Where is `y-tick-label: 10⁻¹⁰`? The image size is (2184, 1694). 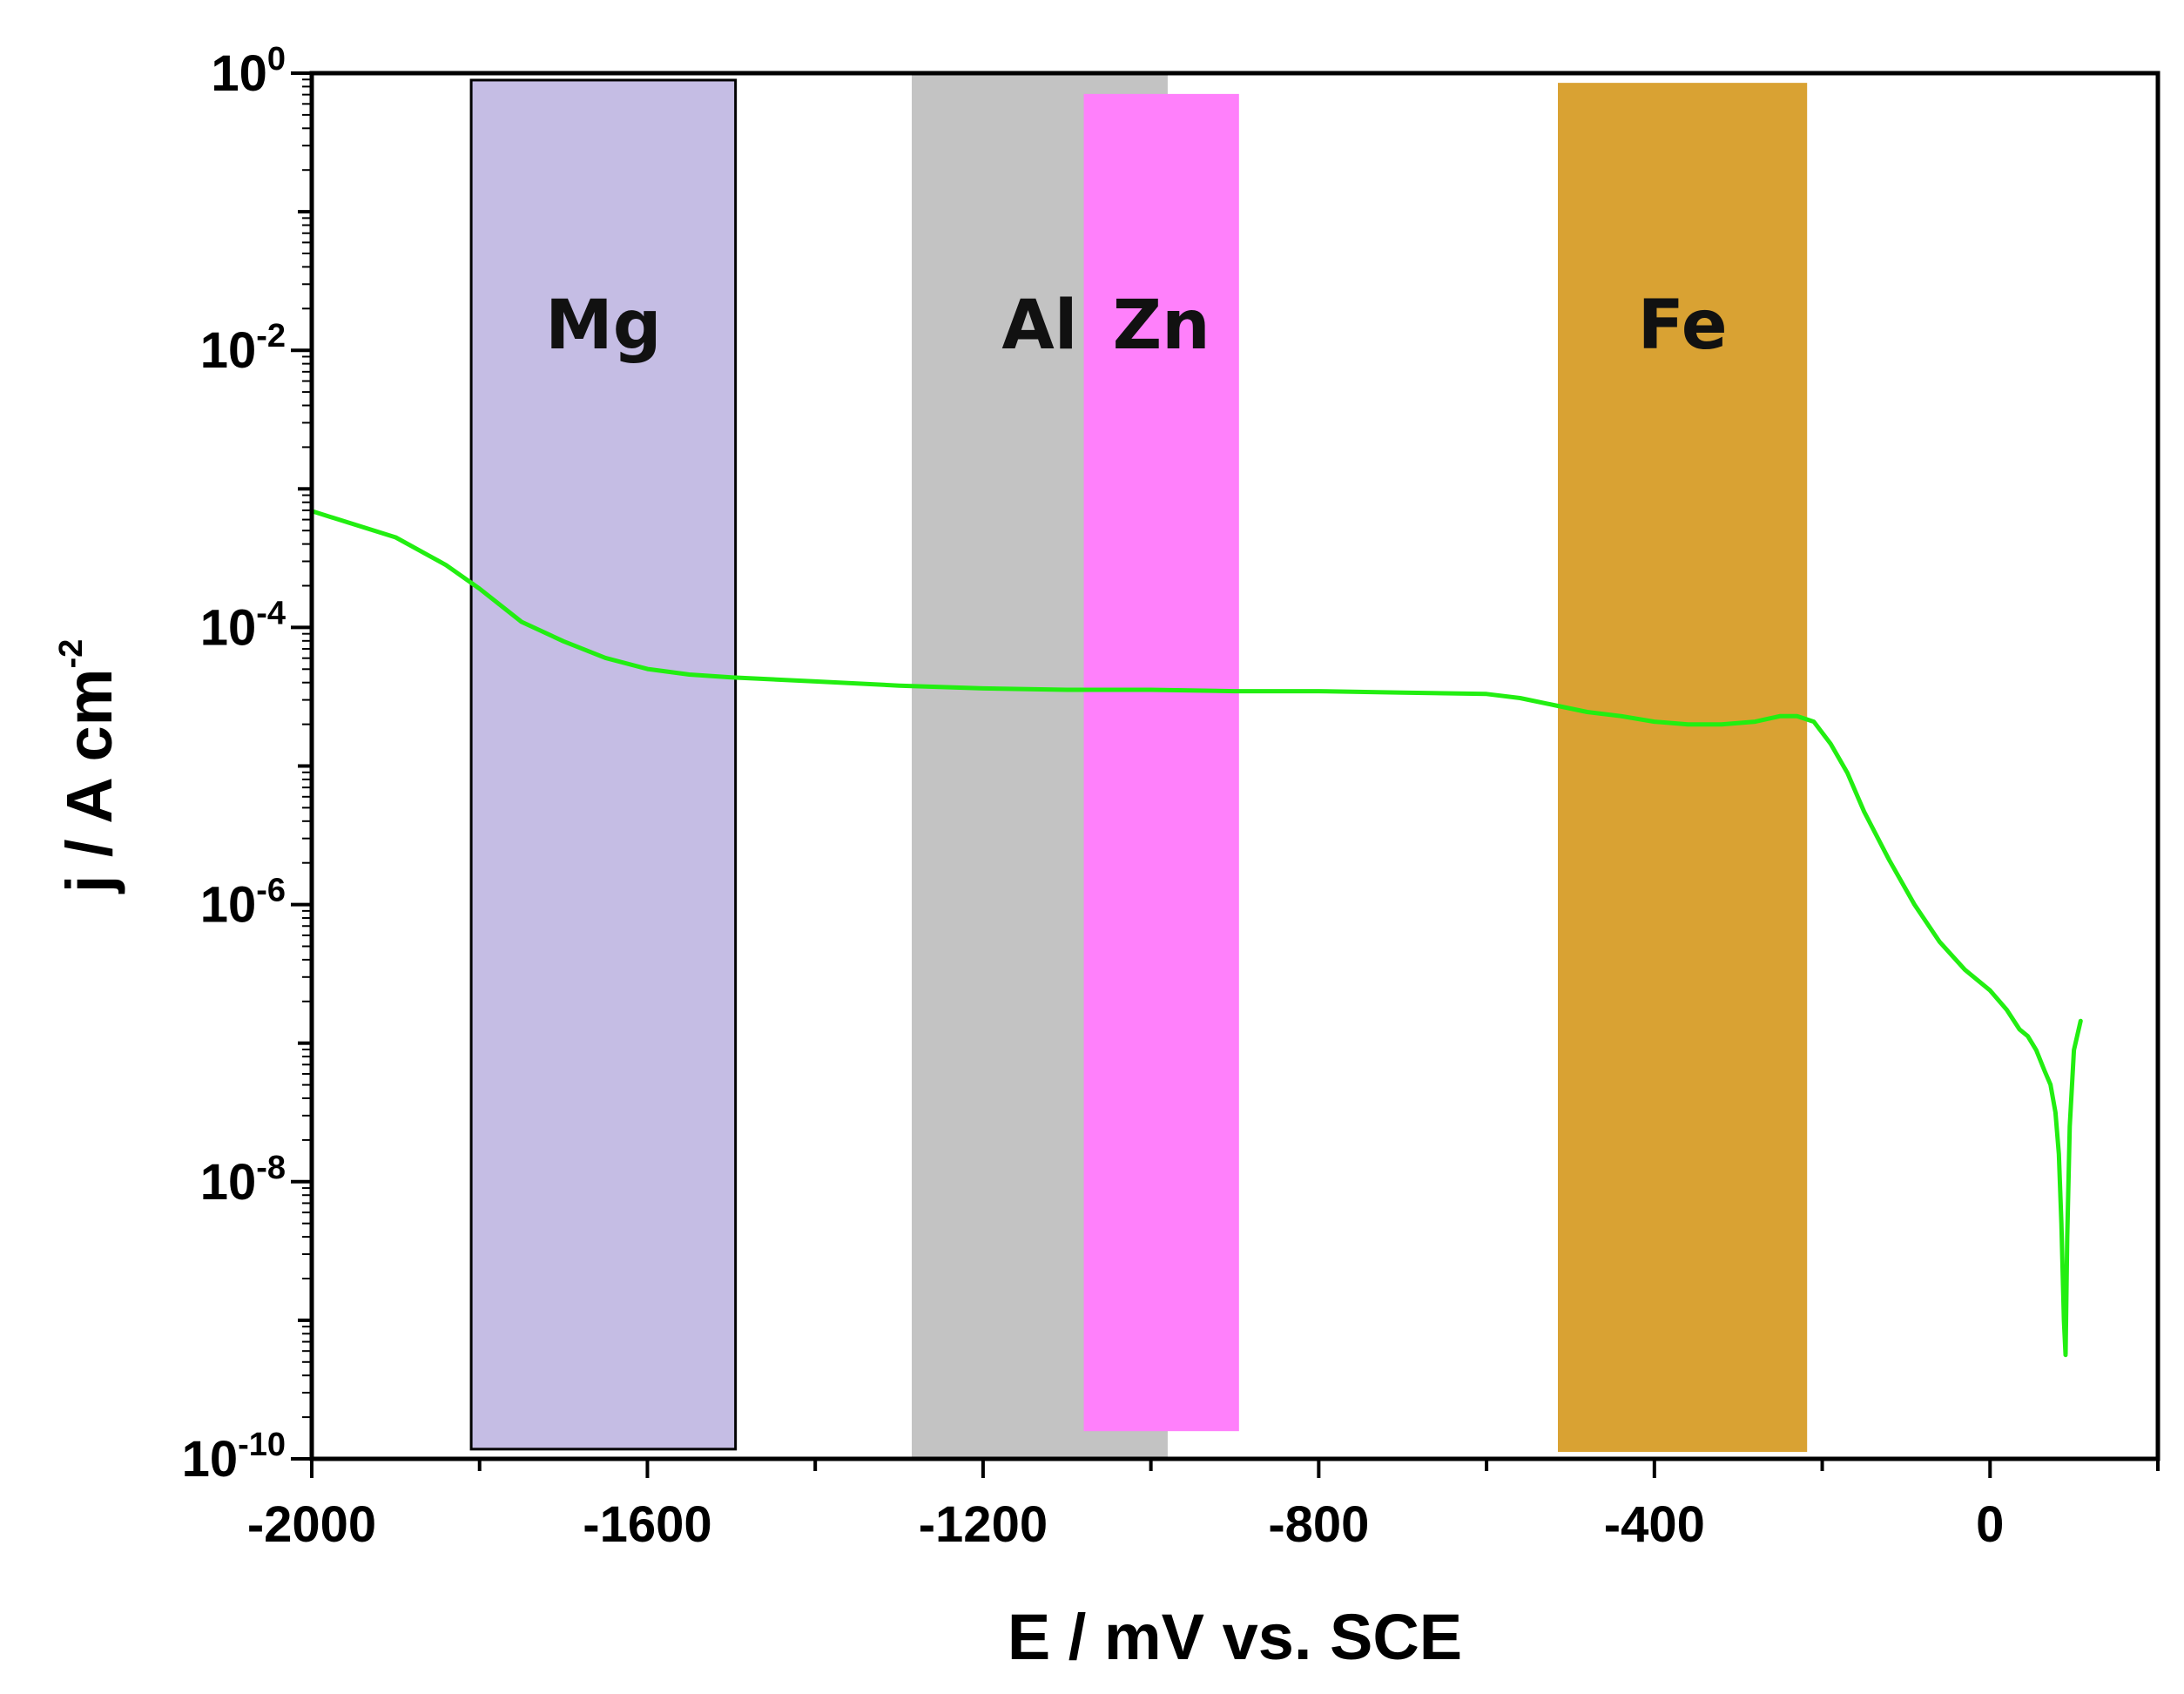 y-tick-label: 10⁻¹⁰ is located at coordinates (234, 1457).